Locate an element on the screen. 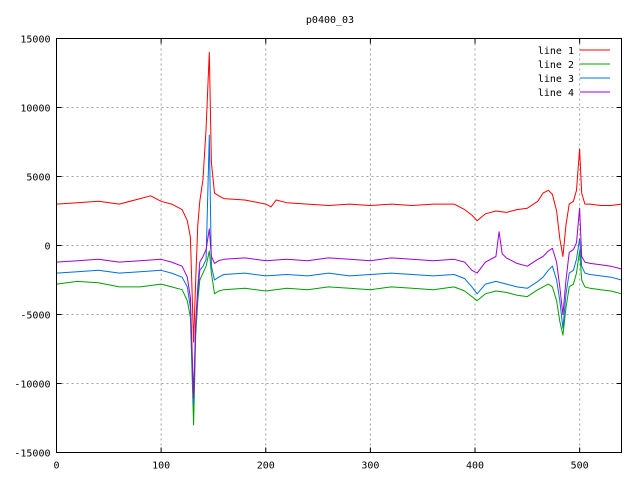 This screenshot has height=480, width=640. x-tick-label: 0 is located at coordinates (56, 466).